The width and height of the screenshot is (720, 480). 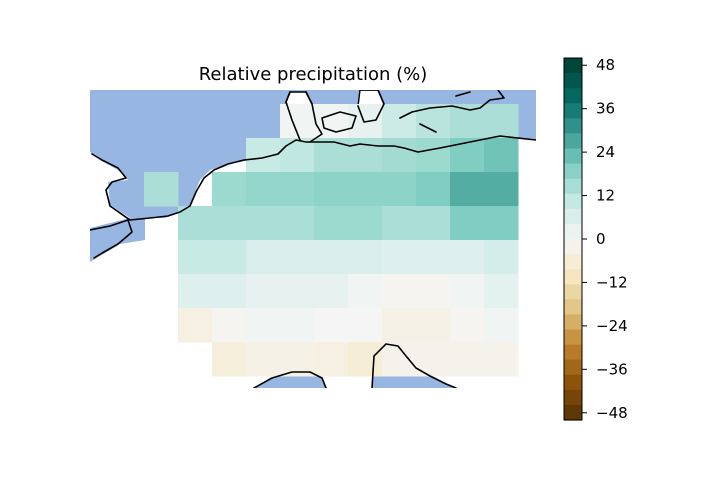 I want to click on coastline-denmark, so click(x=335, y=116).